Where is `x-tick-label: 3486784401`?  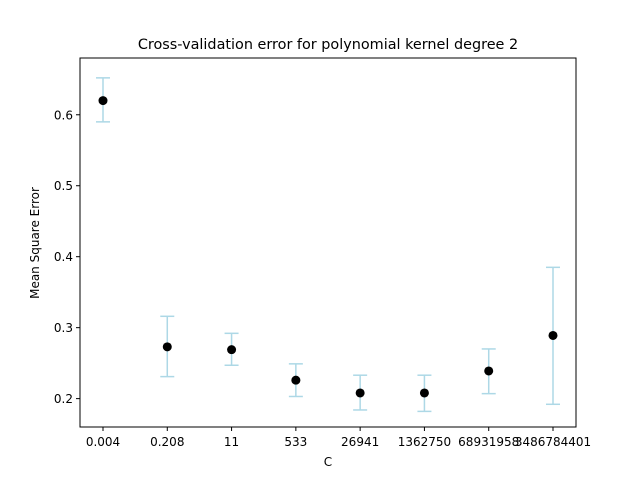
x-tick-label: 3486784401 is located at coordinates (553, 442).